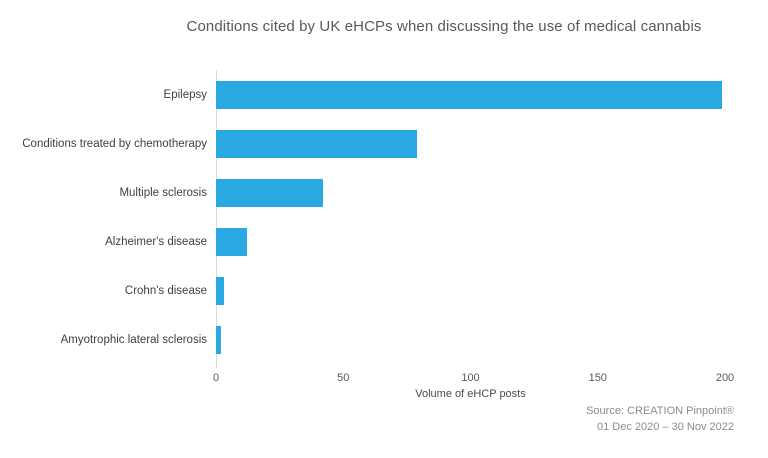 This screenshot has width=768, height=458. I want to click on category-label: Conditions treated by chemotherapy, so click(114, 143).